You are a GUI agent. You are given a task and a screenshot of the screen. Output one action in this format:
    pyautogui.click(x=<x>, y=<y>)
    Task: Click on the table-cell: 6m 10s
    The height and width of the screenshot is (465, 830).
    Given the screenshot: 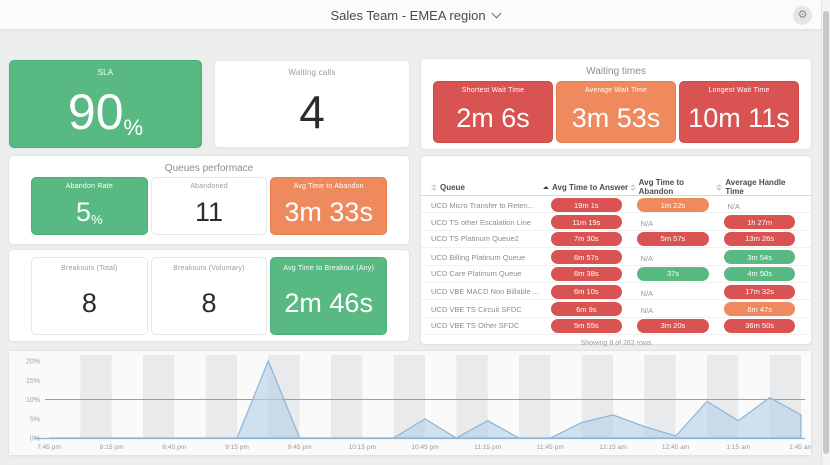 What is the action you would take?
    pyautogui.click(x=586, y=291)
    